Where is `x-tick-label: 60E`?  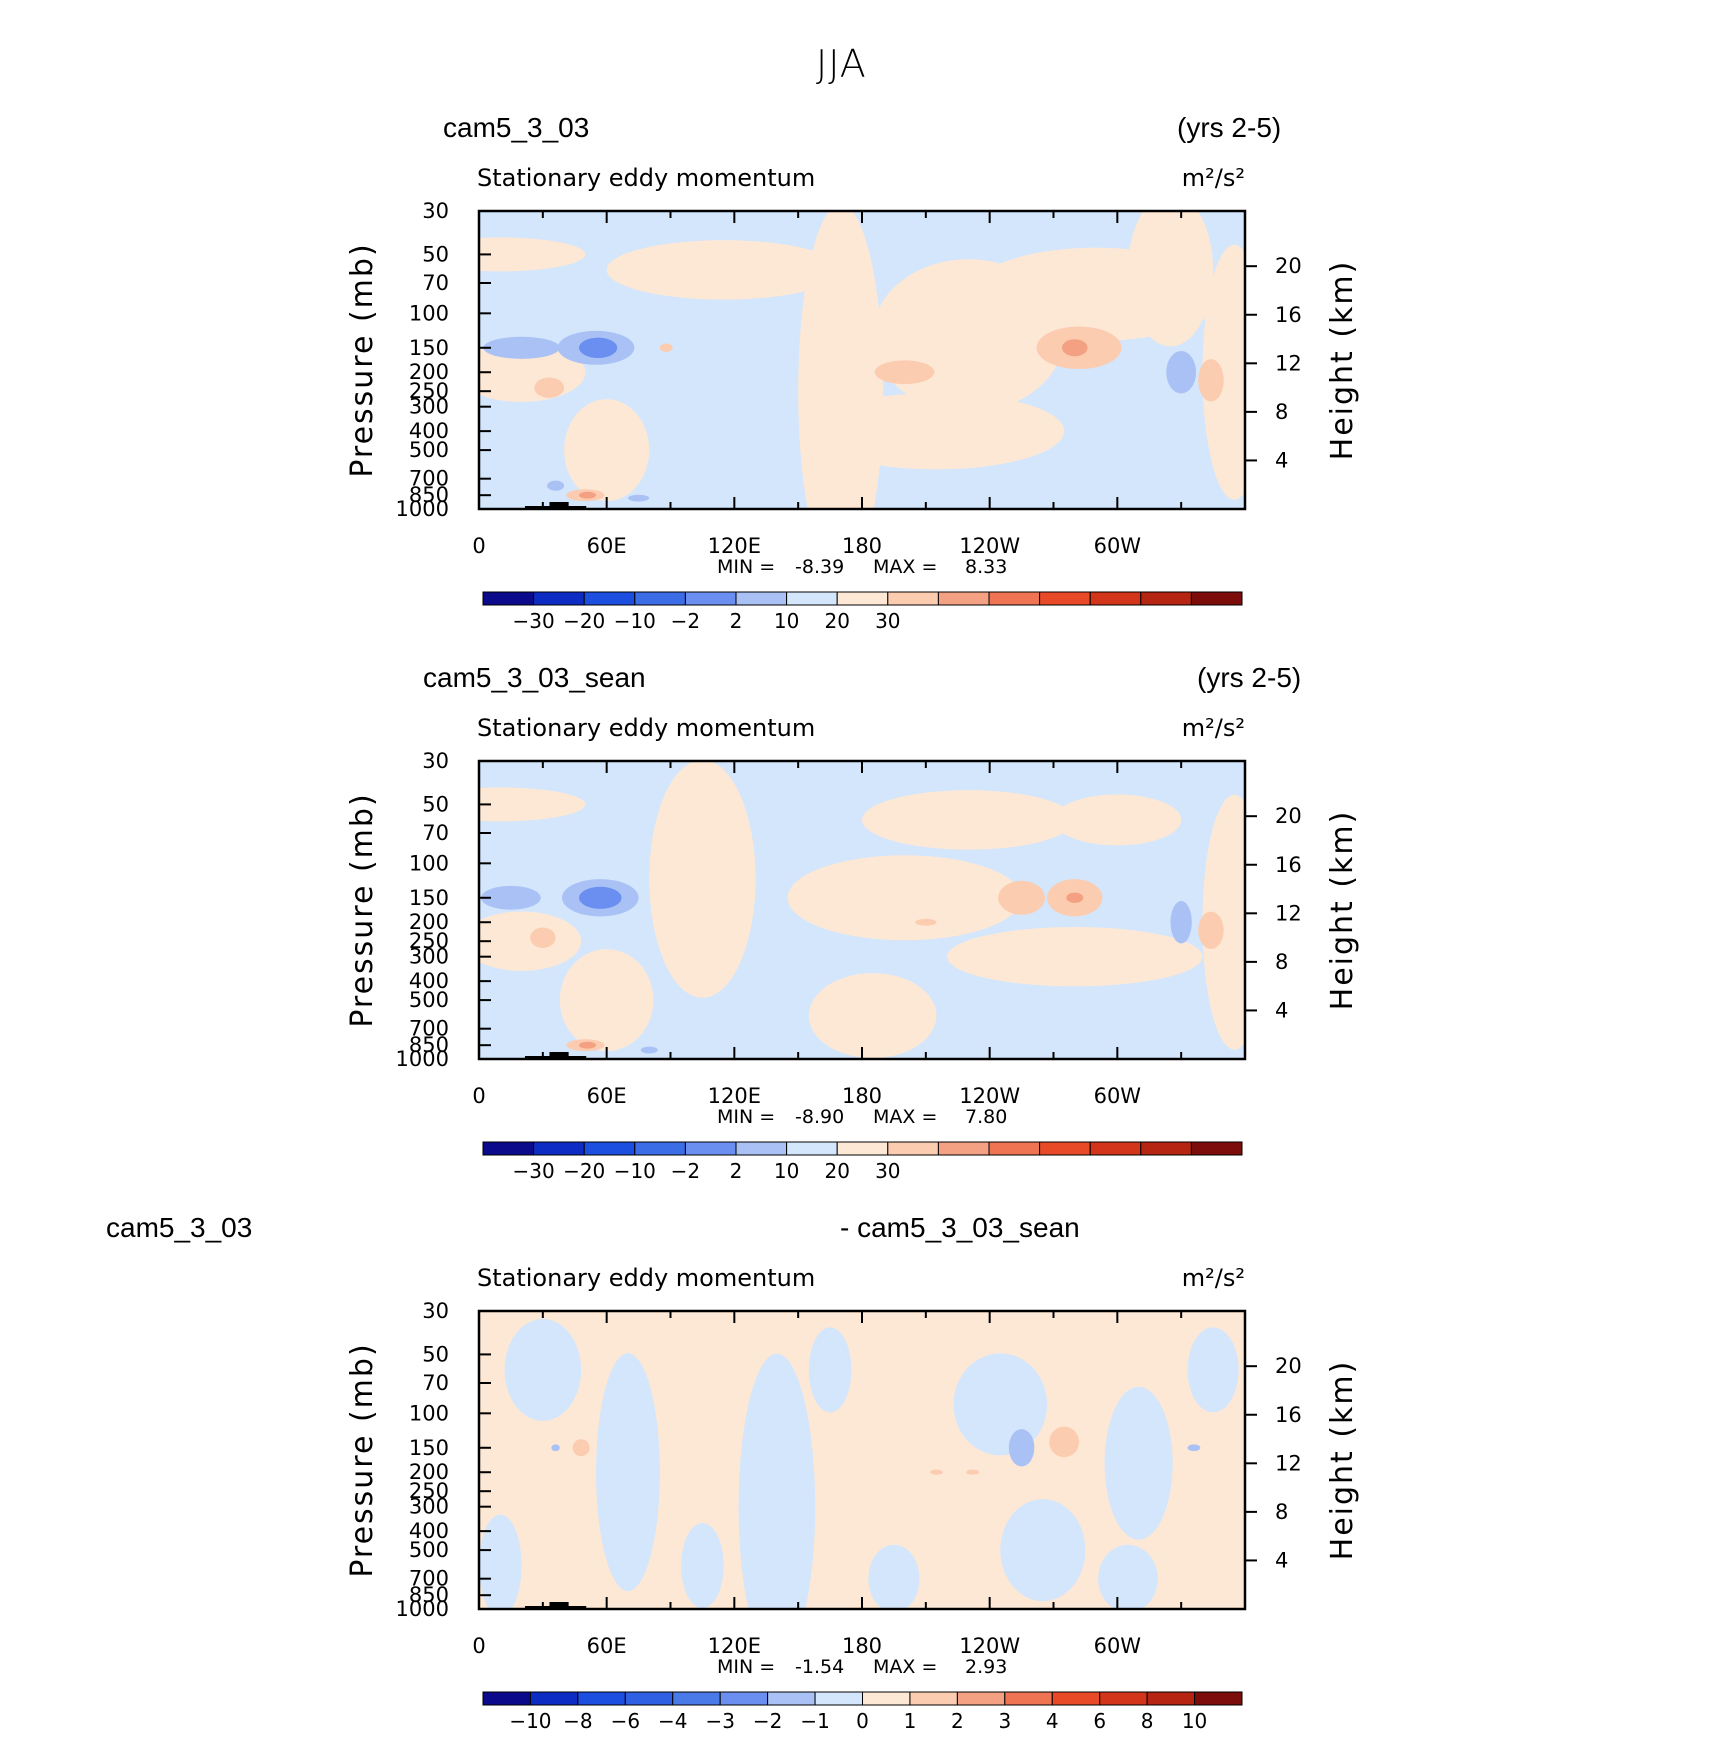
x-tick-label: 60E is located at coordinates (607, 546).